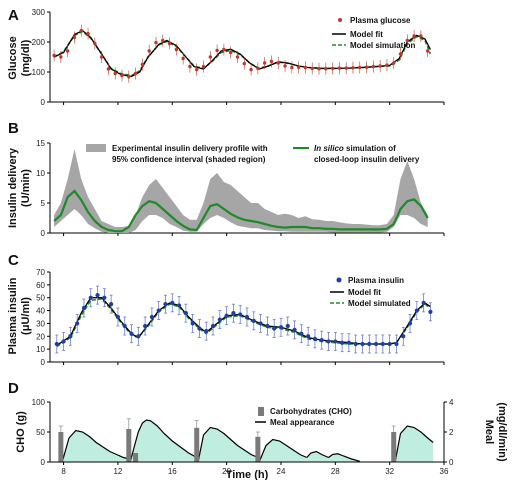  I want to click on panel-d-xtick-label-16: 16, so click(172, 471).